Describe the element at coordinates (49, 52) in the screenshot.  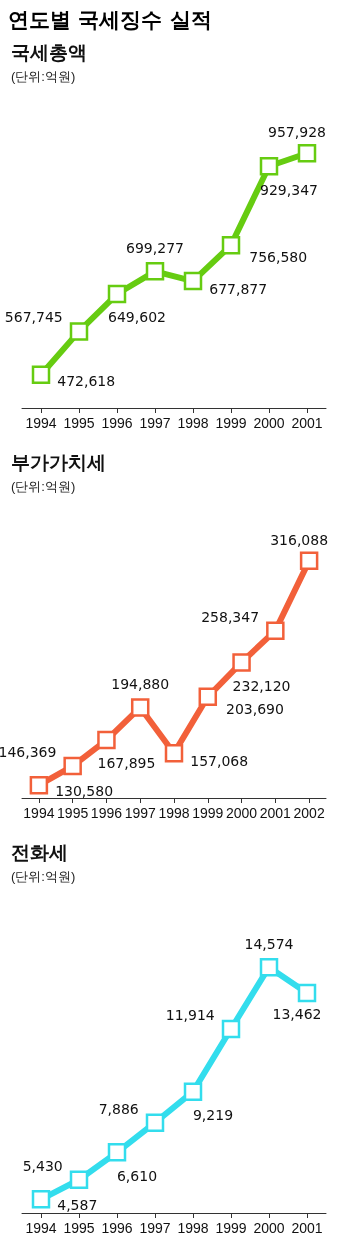
I see `chart-title: 국세총액` at that location.